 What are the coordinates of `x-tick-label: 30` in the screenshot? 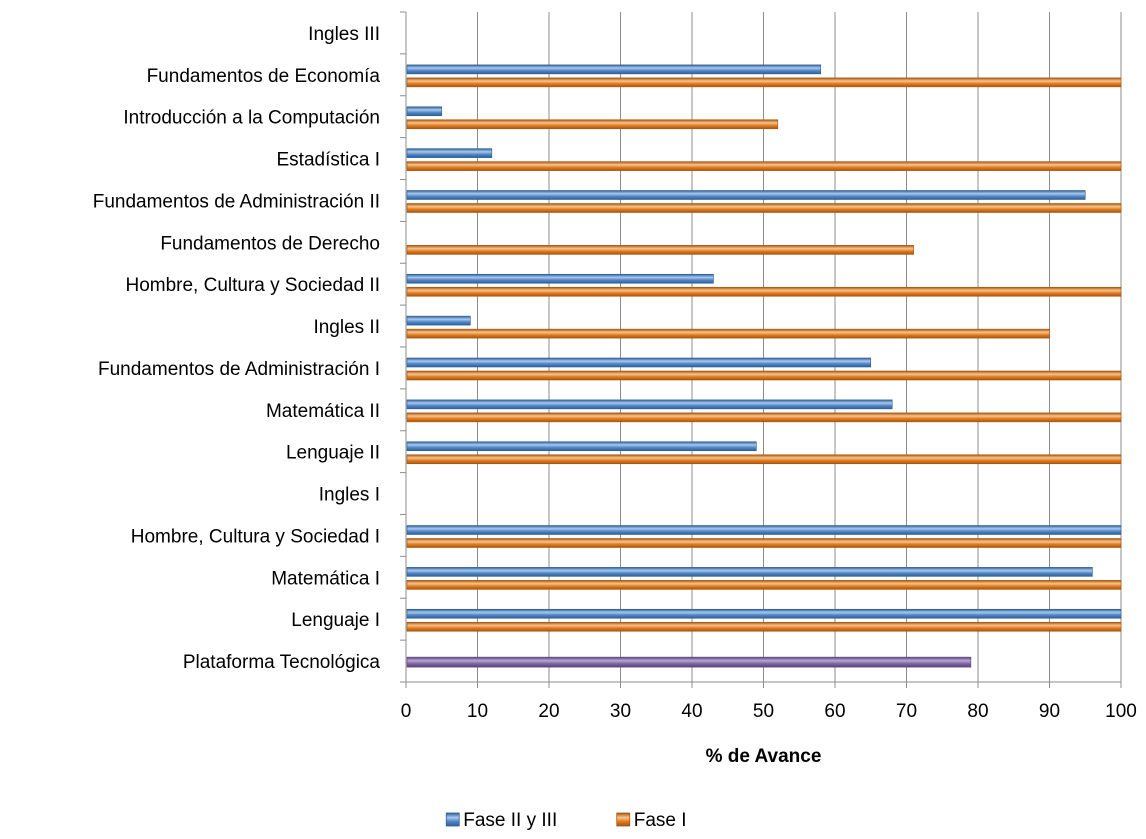 It's located at (620, 711).